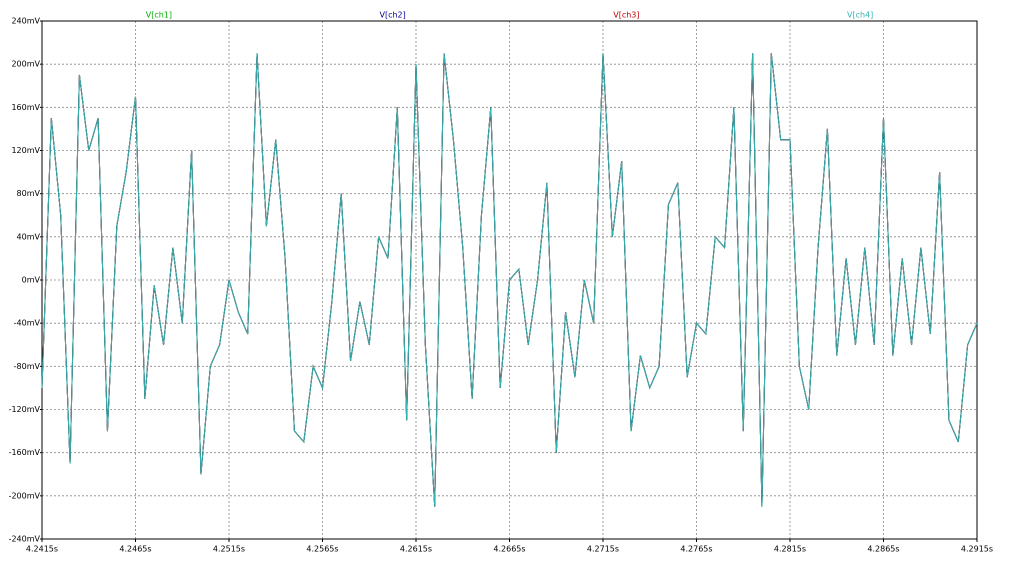 The image size is (1010, 561). I want to click on y-tick-label: -240mV, so click(25, 539).